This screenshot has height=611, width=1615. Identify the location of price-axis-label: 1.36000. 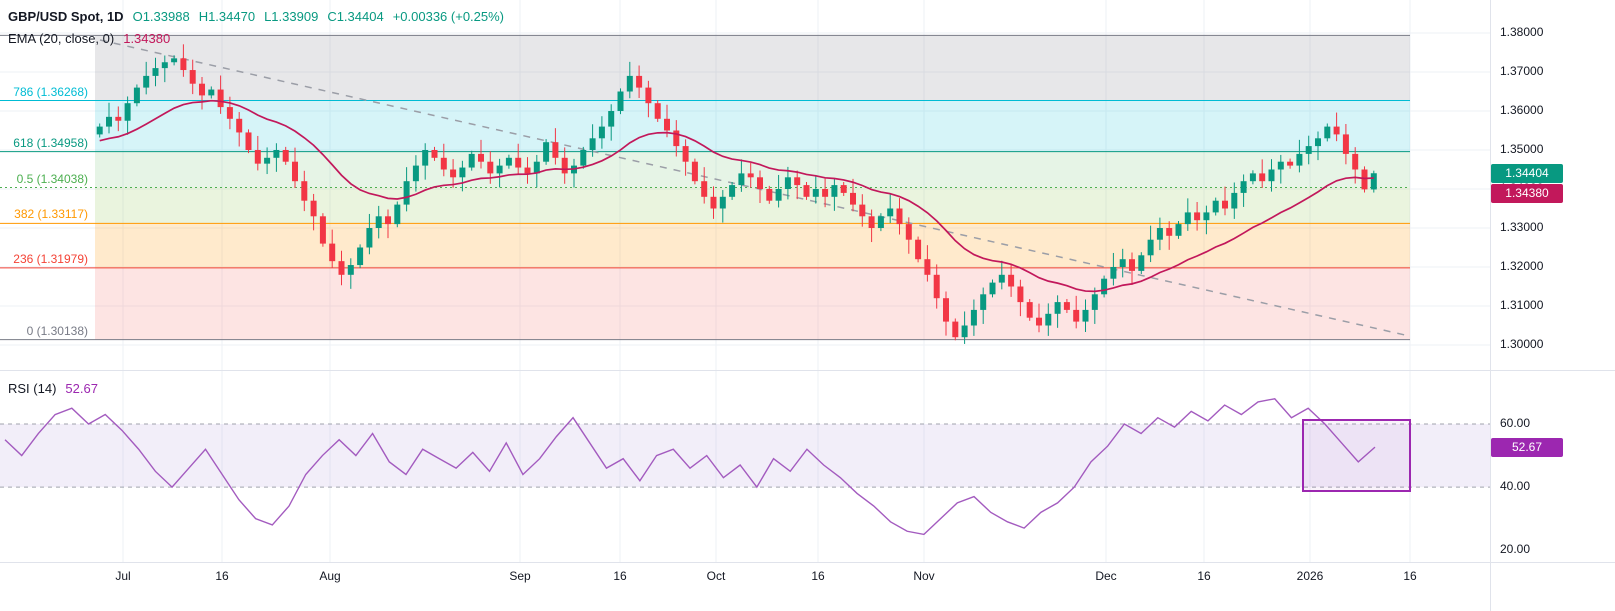
(1522, 110).